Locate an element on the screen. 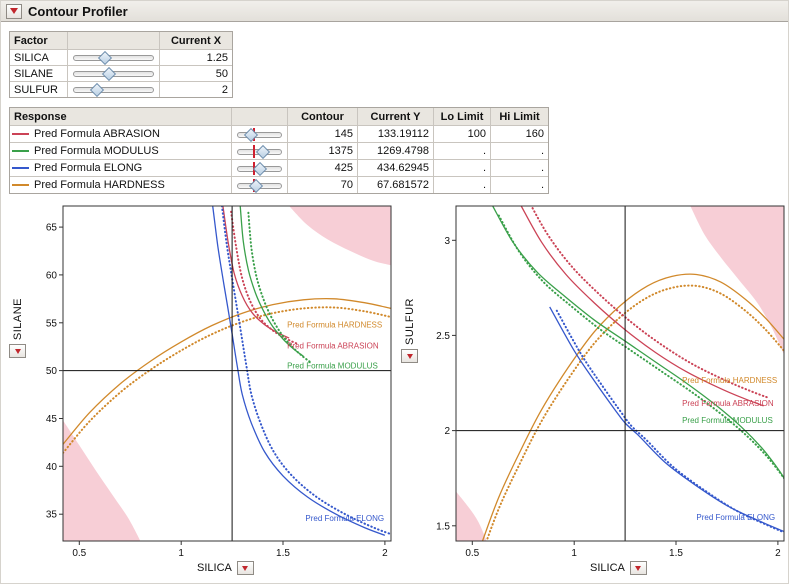  current-y-field: 1269.4798 is located at coordinates (396, 150).